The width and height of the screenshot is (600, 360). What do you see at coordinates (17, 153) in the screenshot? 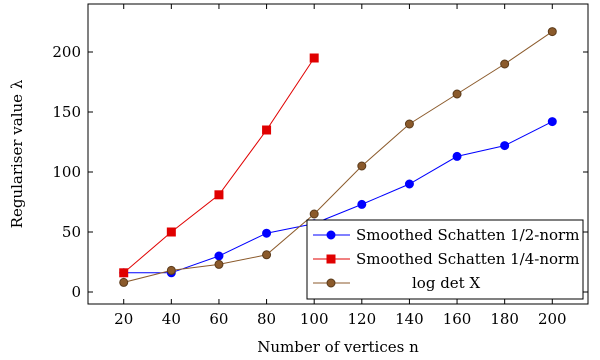
I see `y-axis-label: Regulariser value λ` at bounding box center [17, 153].